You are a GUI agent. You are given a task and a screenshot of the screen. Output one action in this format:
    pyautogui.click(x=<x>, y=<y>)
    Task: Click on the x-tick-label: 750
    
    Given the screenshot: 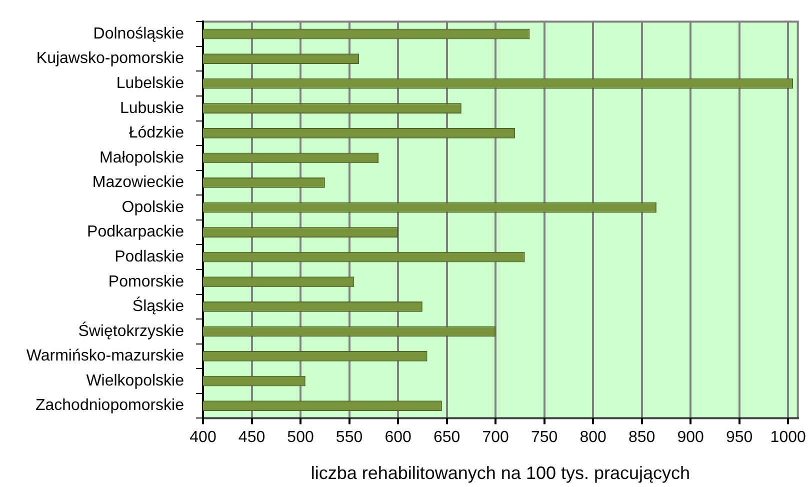 What is the action you would take?
    pyautogui.click(x=544, y=437)
    